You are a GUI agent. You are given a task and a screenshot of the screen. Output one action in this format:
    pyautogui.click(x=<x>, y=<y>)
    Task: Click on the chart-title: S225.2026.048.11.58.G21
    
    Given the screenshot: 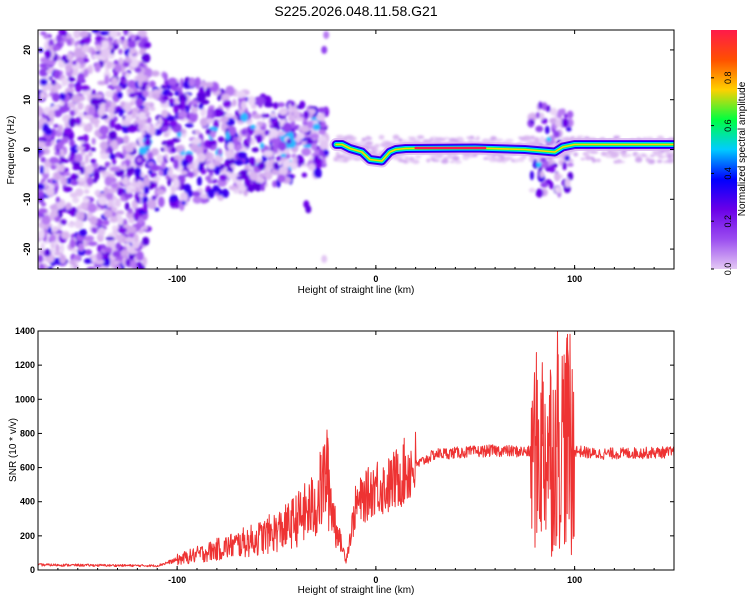 What is the action you would take?
    pyautogui.click(x=355, y=11)
    